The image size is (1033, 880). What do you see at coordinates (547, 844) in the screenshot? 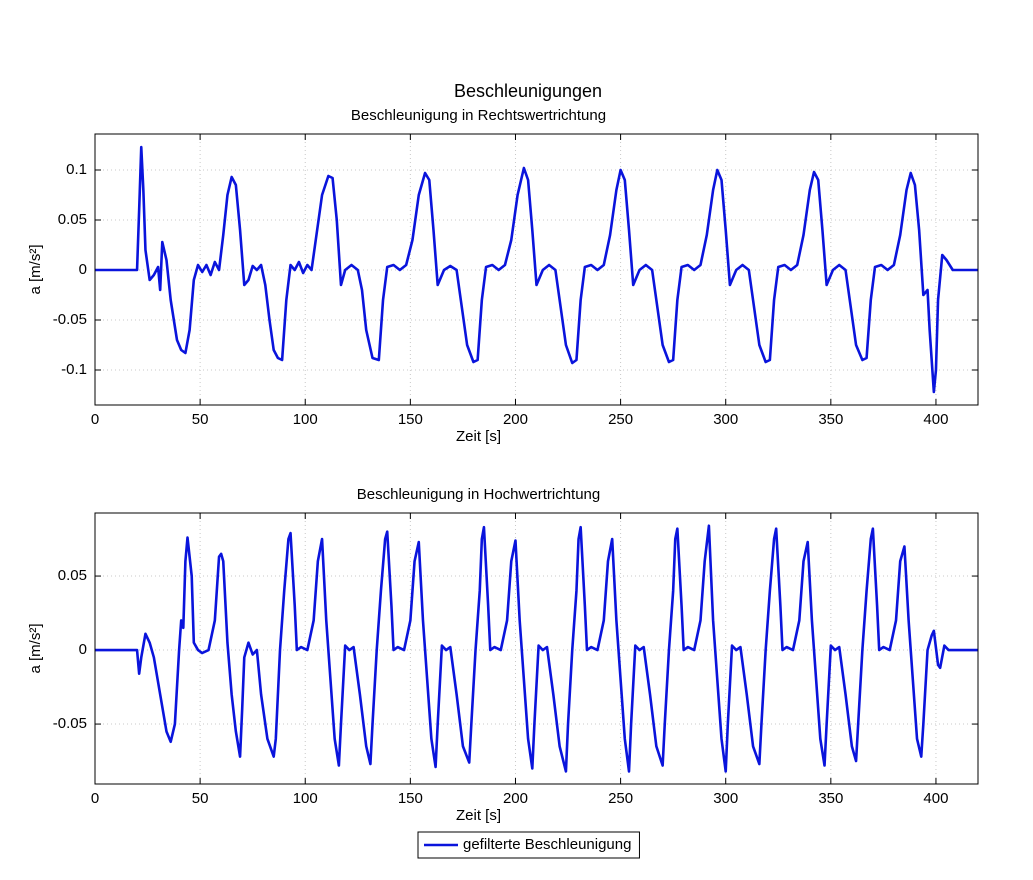
I see `legend-label: gefilterte Beschleunigung` at bounding box center [547, 844].